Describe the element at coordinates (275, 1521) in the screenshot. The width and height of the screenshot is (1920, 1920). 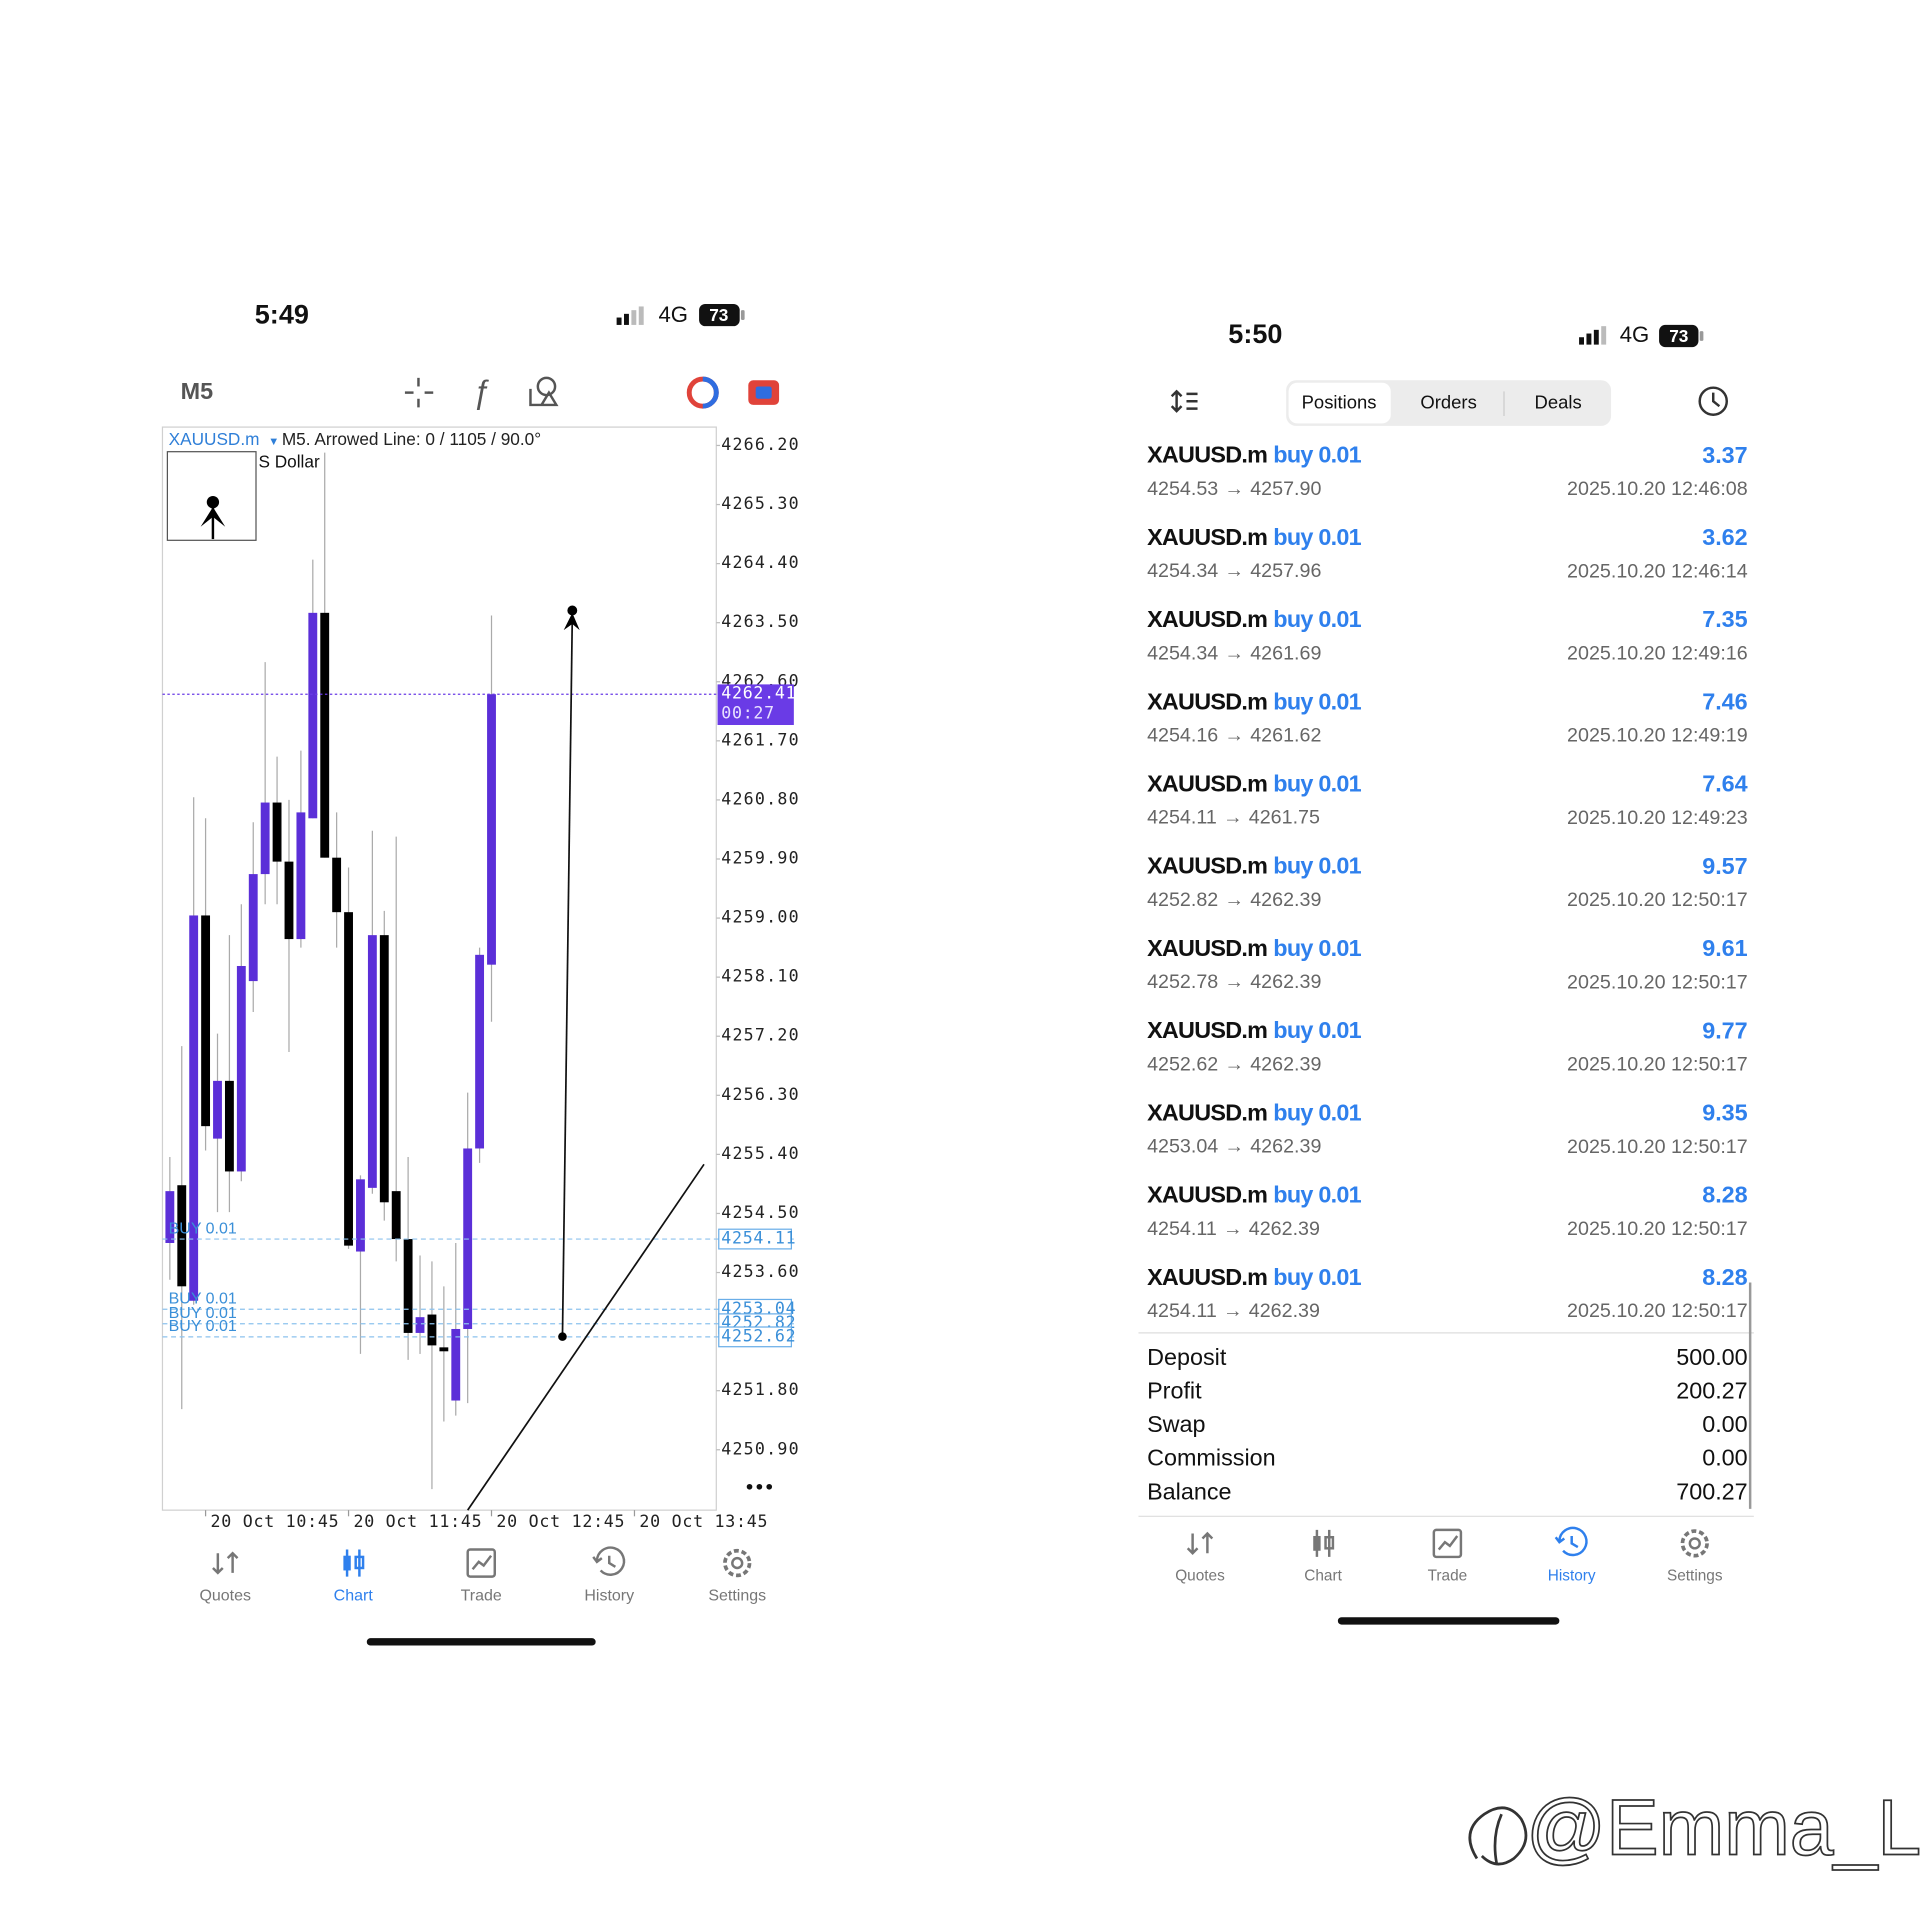
I see `x-tick-label: 20 Oct 10:45` at that location.